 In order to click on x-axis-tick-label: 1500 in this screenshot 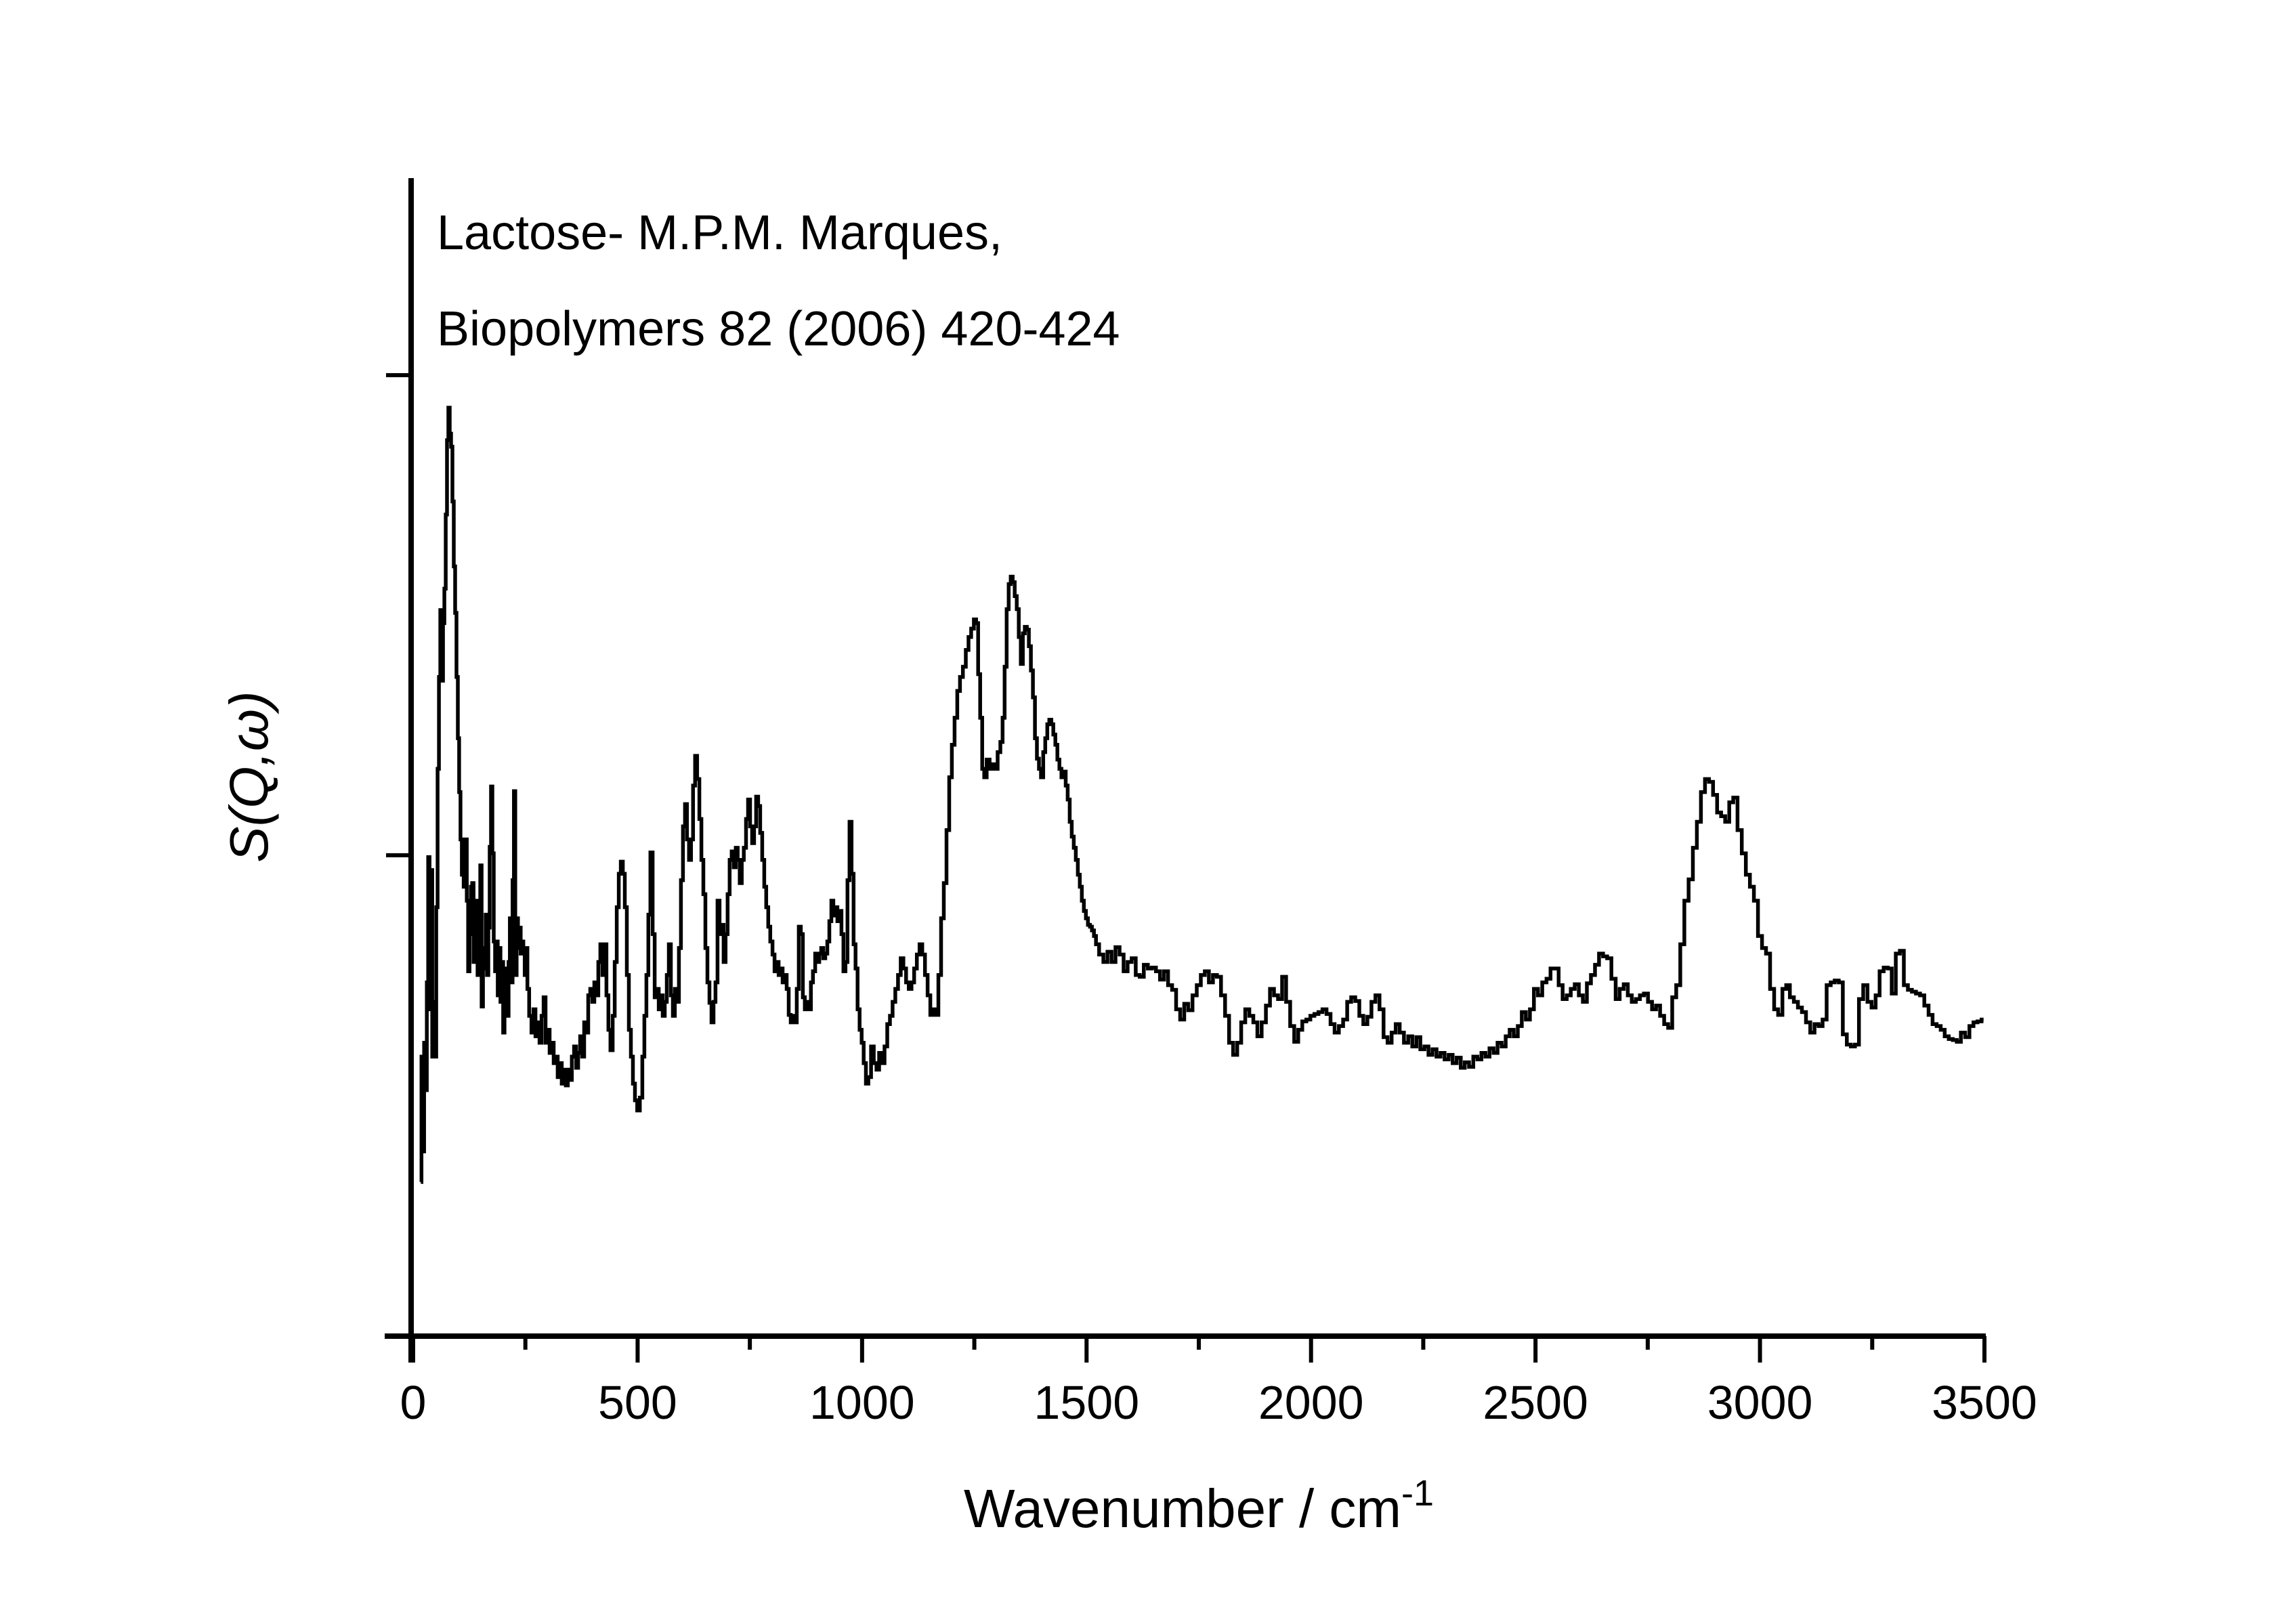, I will do `click(1086, 1402)`.